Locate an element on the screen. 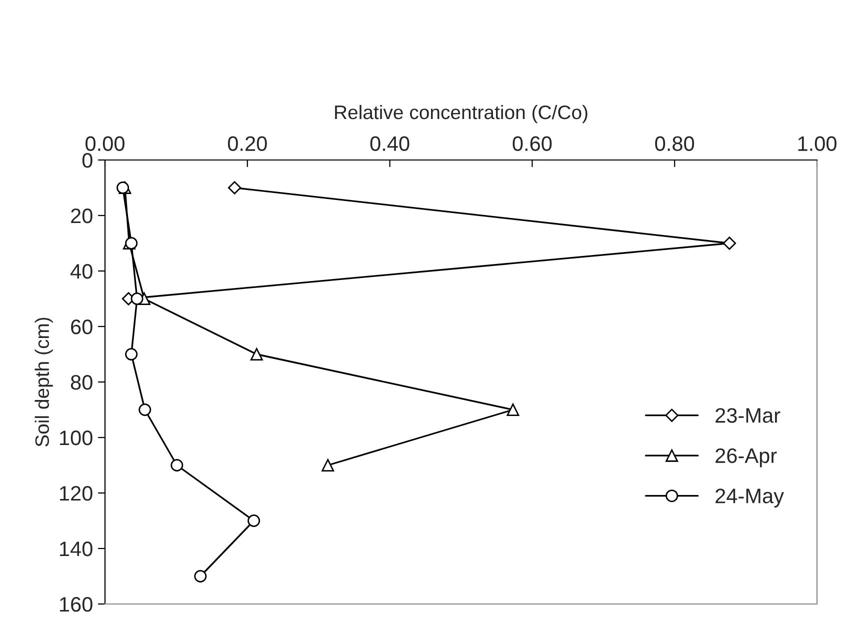 The image size is (842, 618). x-tick-label: 0.80 is located at coordinates (674, 144).